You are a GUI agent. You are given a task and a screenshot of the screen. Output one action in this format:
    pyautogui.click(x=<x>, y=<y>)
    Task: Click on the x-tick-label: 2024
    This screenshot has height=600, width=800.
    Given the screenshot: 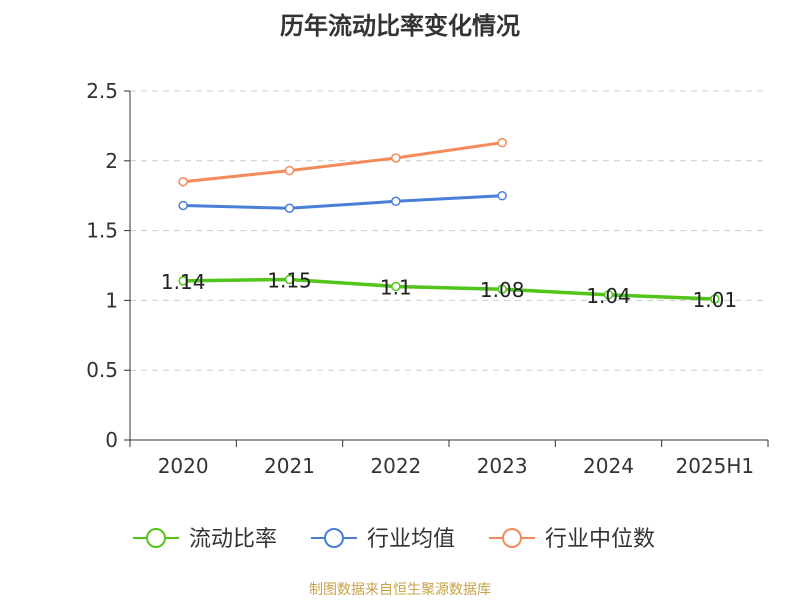 What is the action you would take?
    pyautogui.click(x=608, y=466)
    